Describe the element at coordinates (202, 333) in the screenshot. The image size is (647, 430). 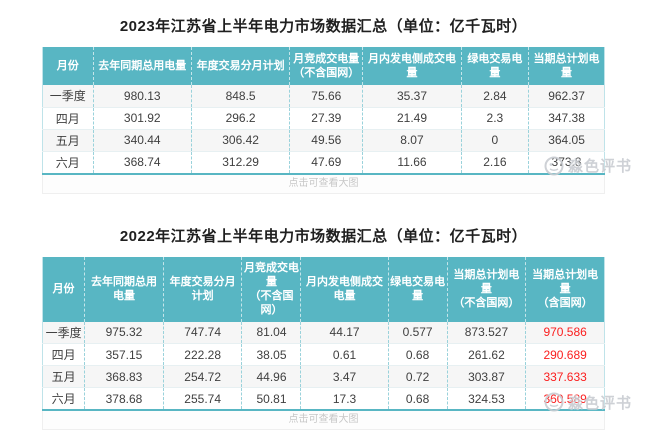
I see `value-cell: 747.74` at that location.